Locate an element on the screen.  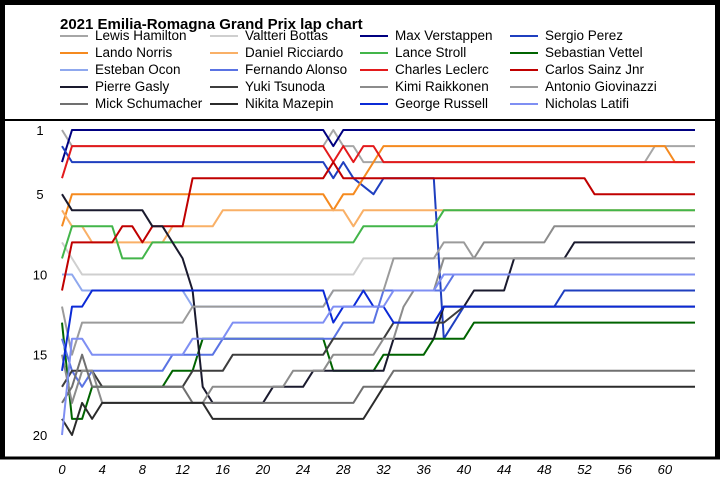
x-tick-label: 16 is located at coordinates (223, 469).